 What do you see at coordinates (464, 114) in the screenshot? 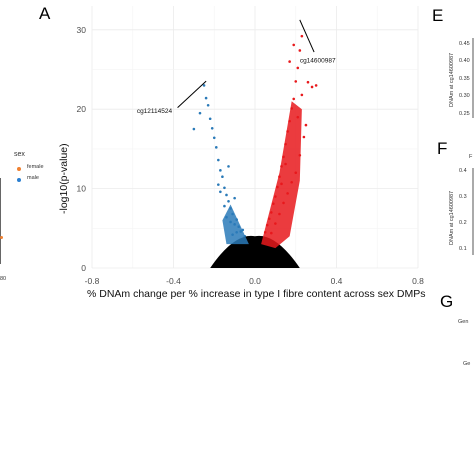
I see `panel-e-tick-4: 0.25` at bounding box center [464, 114].